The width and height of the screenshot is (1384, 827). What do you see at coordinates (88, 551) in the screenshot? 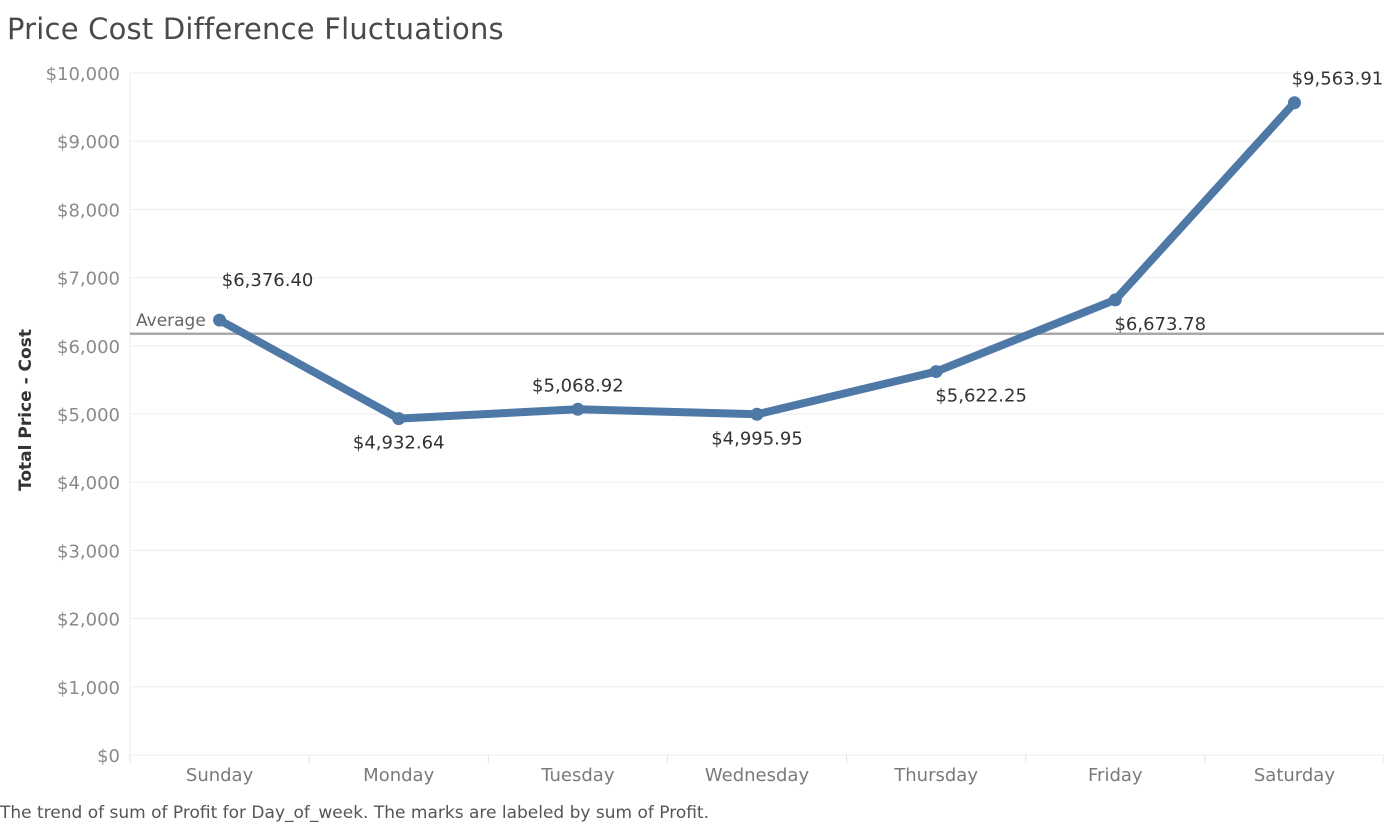
I see `y-tick-label: $3,000` at bounding box center [88, 551].